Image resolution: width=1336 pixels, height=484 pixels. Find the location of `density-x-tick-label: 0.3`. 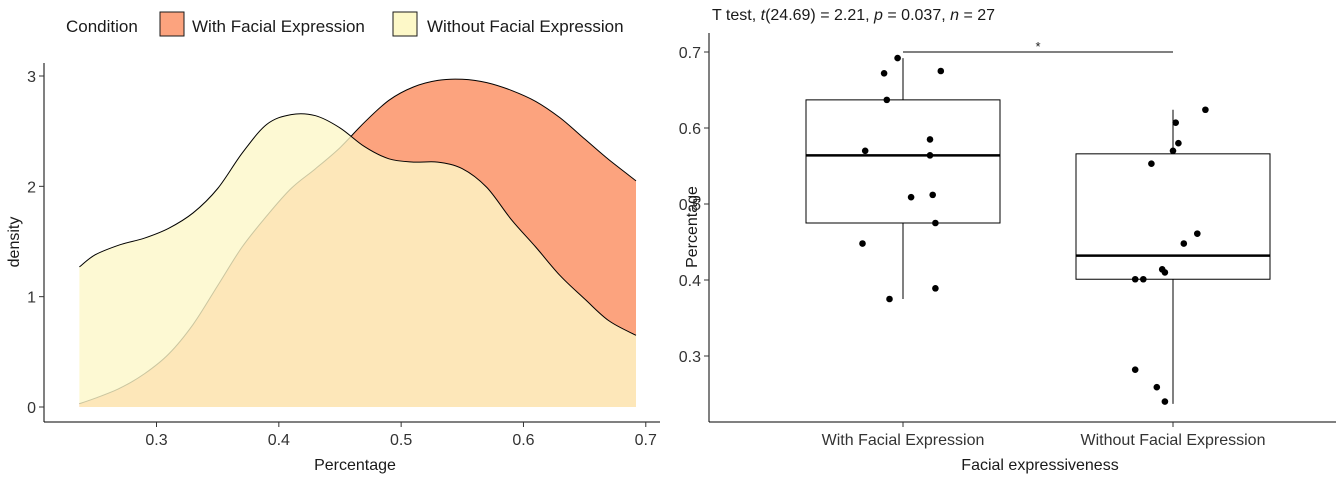

density-x-tick-label: 0.3 is located at coordinates (156, 440).